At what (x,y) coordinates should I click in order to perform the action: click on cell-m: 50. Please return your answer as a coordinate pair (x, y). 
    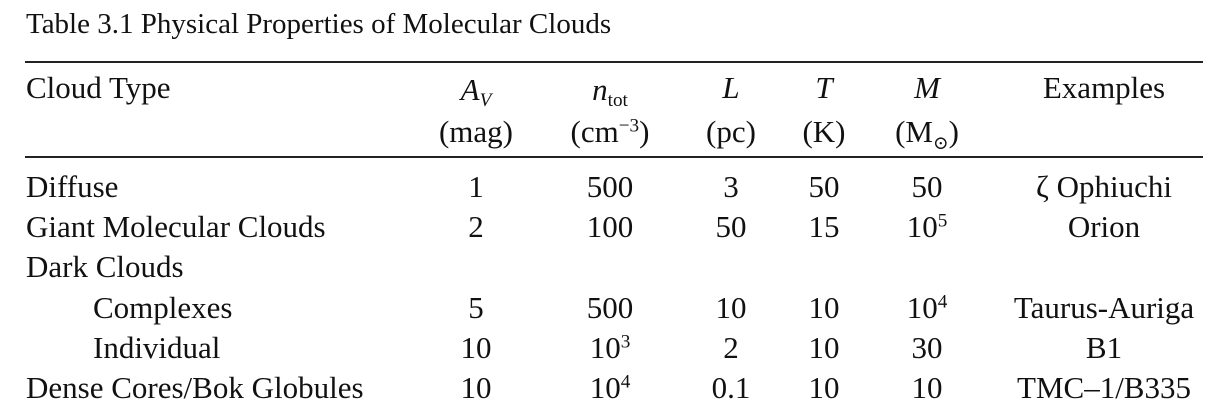
    Looking at the image, I should click on (927, 186).